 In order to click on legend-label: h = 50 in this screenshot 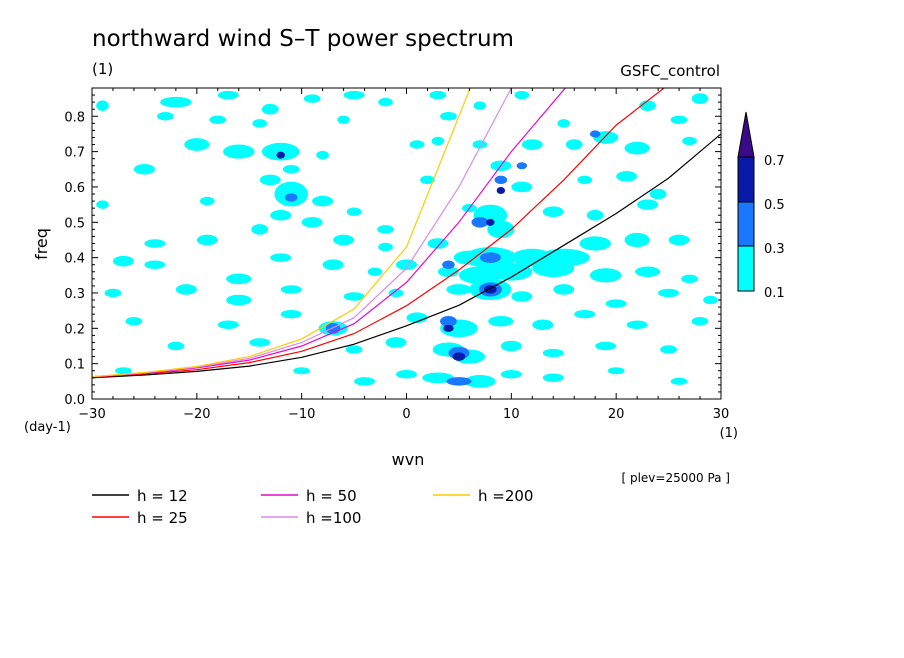, I will do `click(331, 496)`.